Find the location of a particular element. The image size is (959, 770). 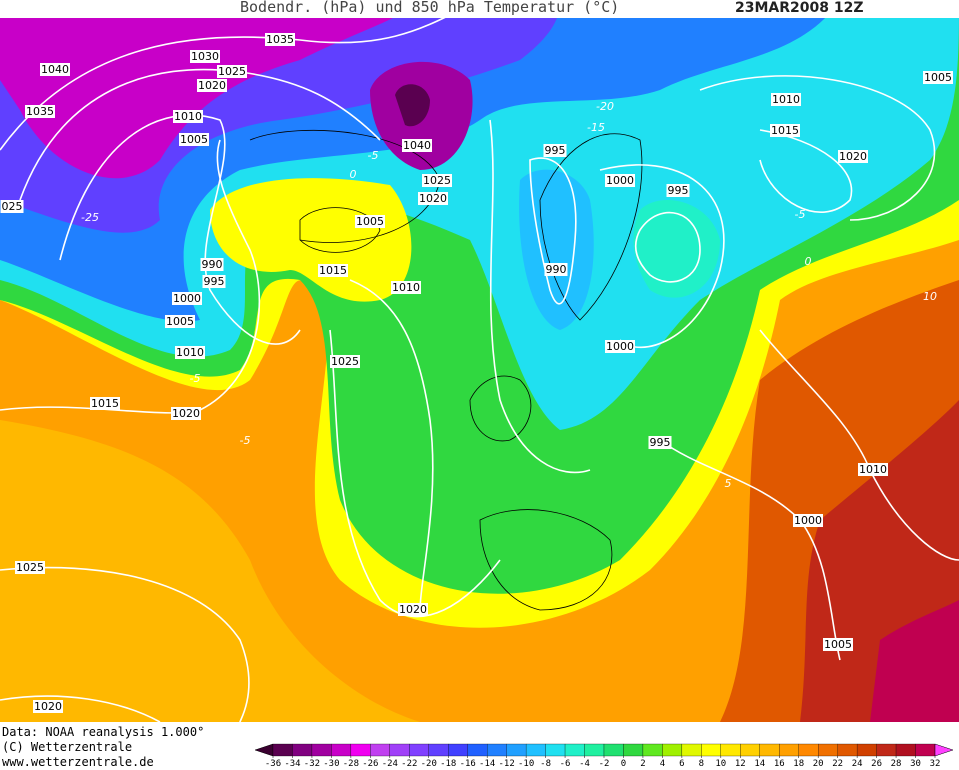

colorbar-tick-label: -32 is located at coordinates (312, 764).